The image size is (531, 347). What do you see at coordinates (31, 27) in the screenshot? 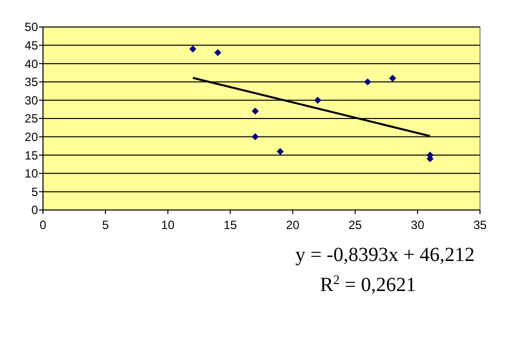
I see `y-tick-label: 50` at bounding box center [31, 27].